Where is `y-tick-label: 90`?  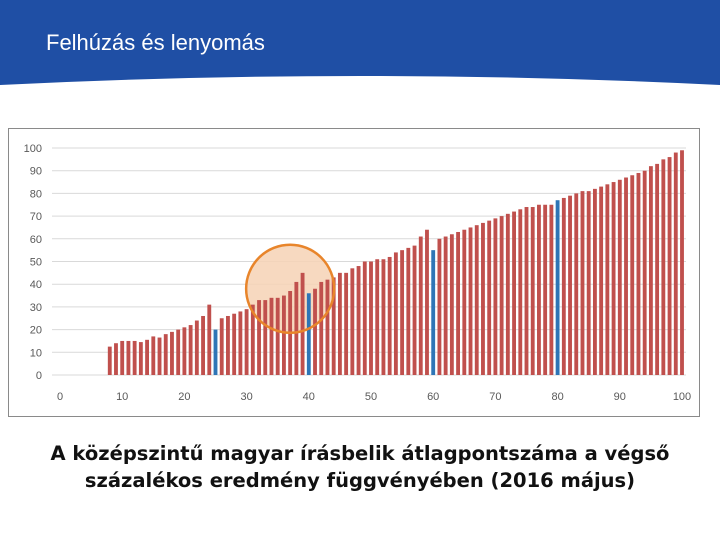 y-tick-label: 90 is located at coordinates (36, 172).